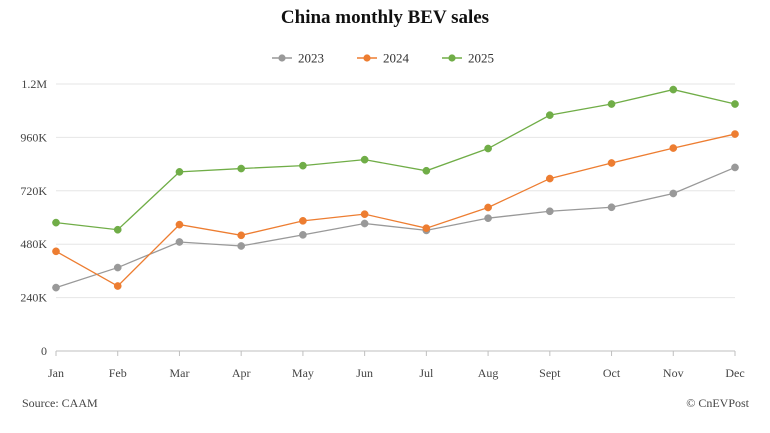 This screenshot has height=433, width=770. I want to click on legend: 2023 2024 2025, so click(383, 58).